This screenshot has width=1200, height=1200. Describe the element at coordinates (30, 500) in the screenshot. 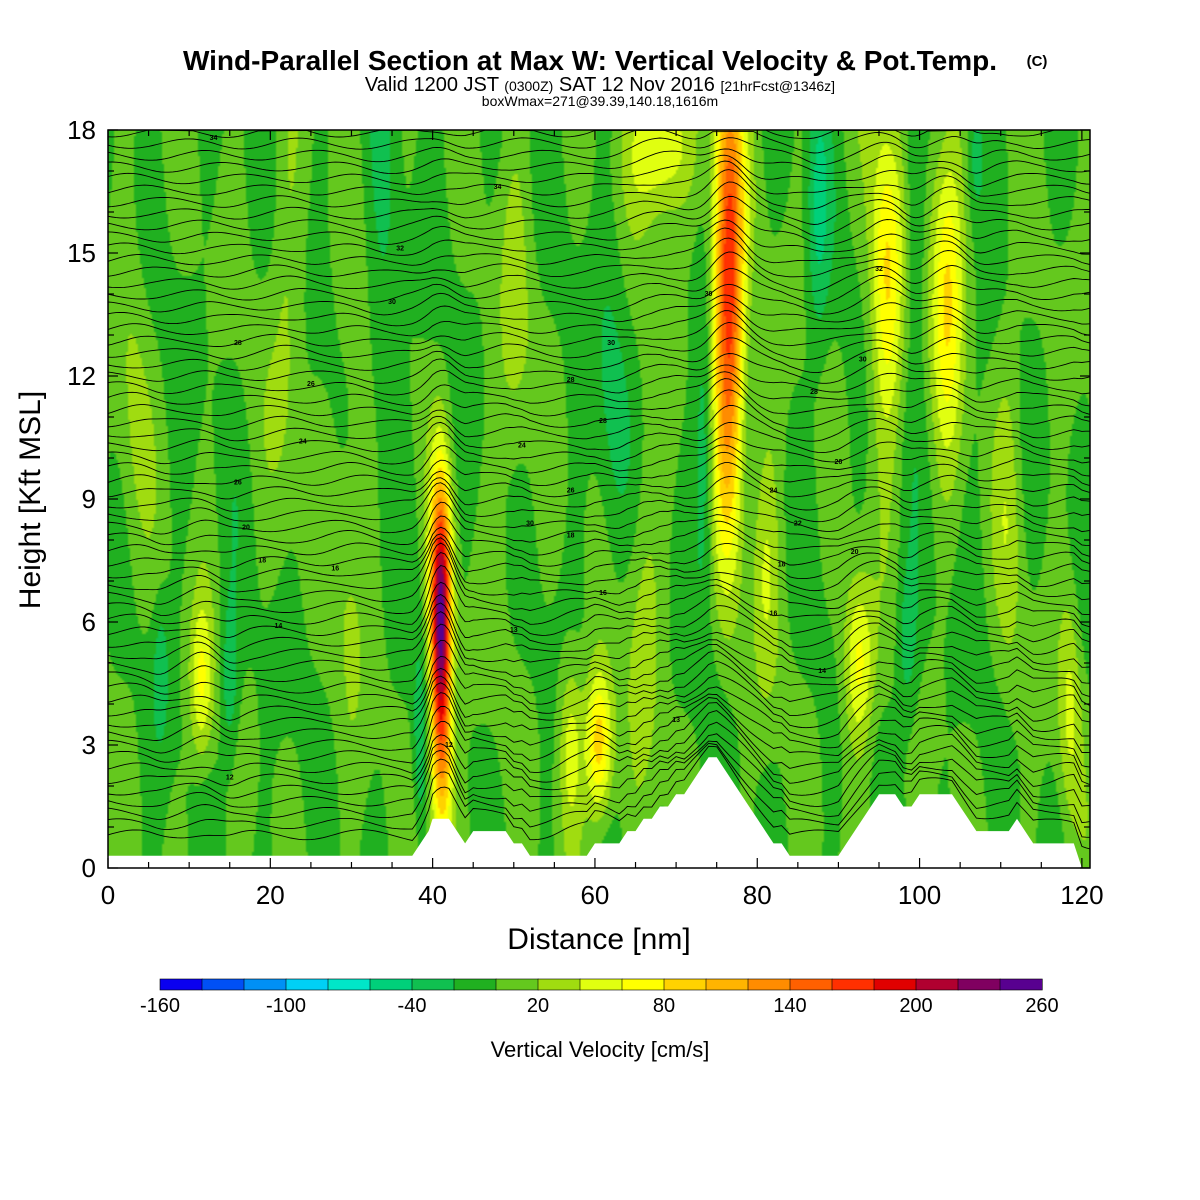

I see `y-axis-label: Height [Kft MSL]` at that location.